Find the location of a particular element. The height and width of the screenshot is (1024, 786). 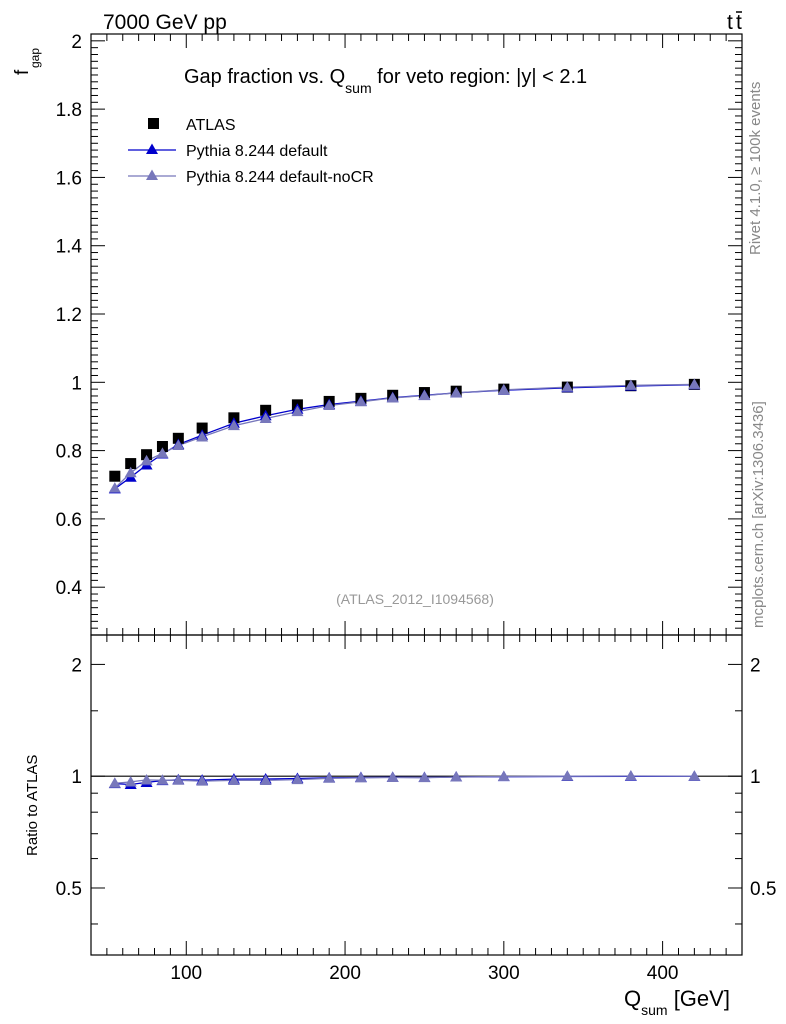

process-label: t t is located at coordinates (734, 22).